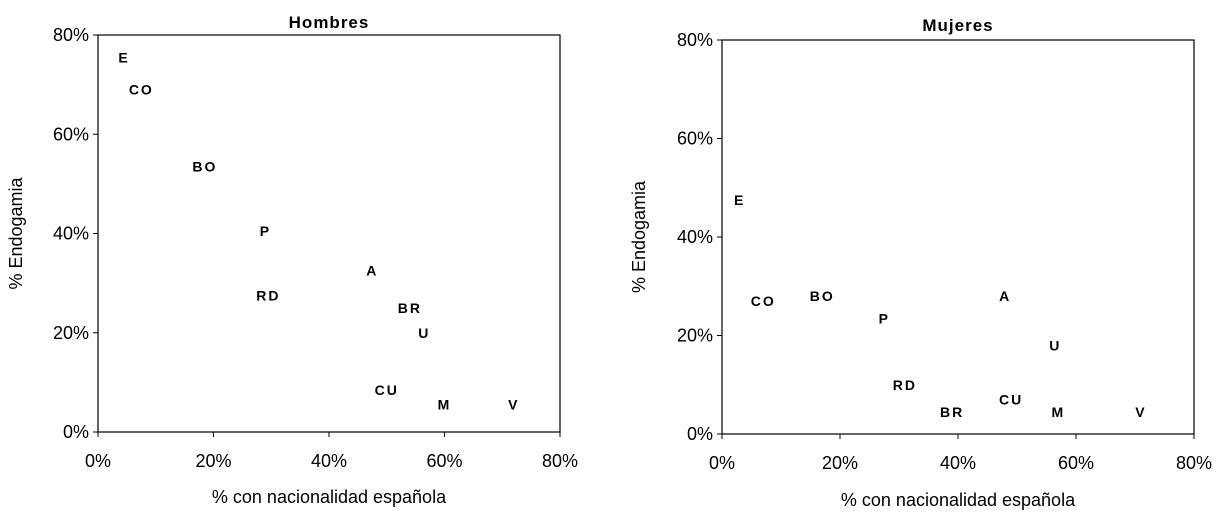  I want to click on chart-title: Mujeres, so click(957, 25).